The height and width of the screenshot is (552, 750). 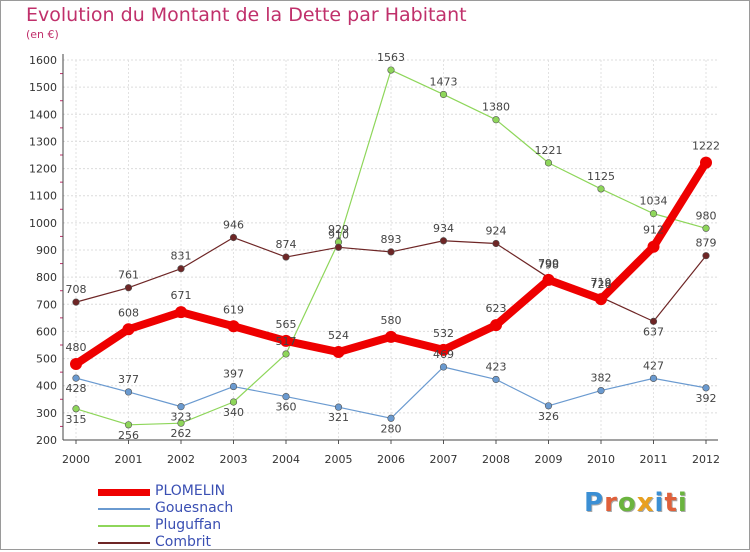 I want to click on legend-swatch-pluguffan, so click(x=124, y=526).